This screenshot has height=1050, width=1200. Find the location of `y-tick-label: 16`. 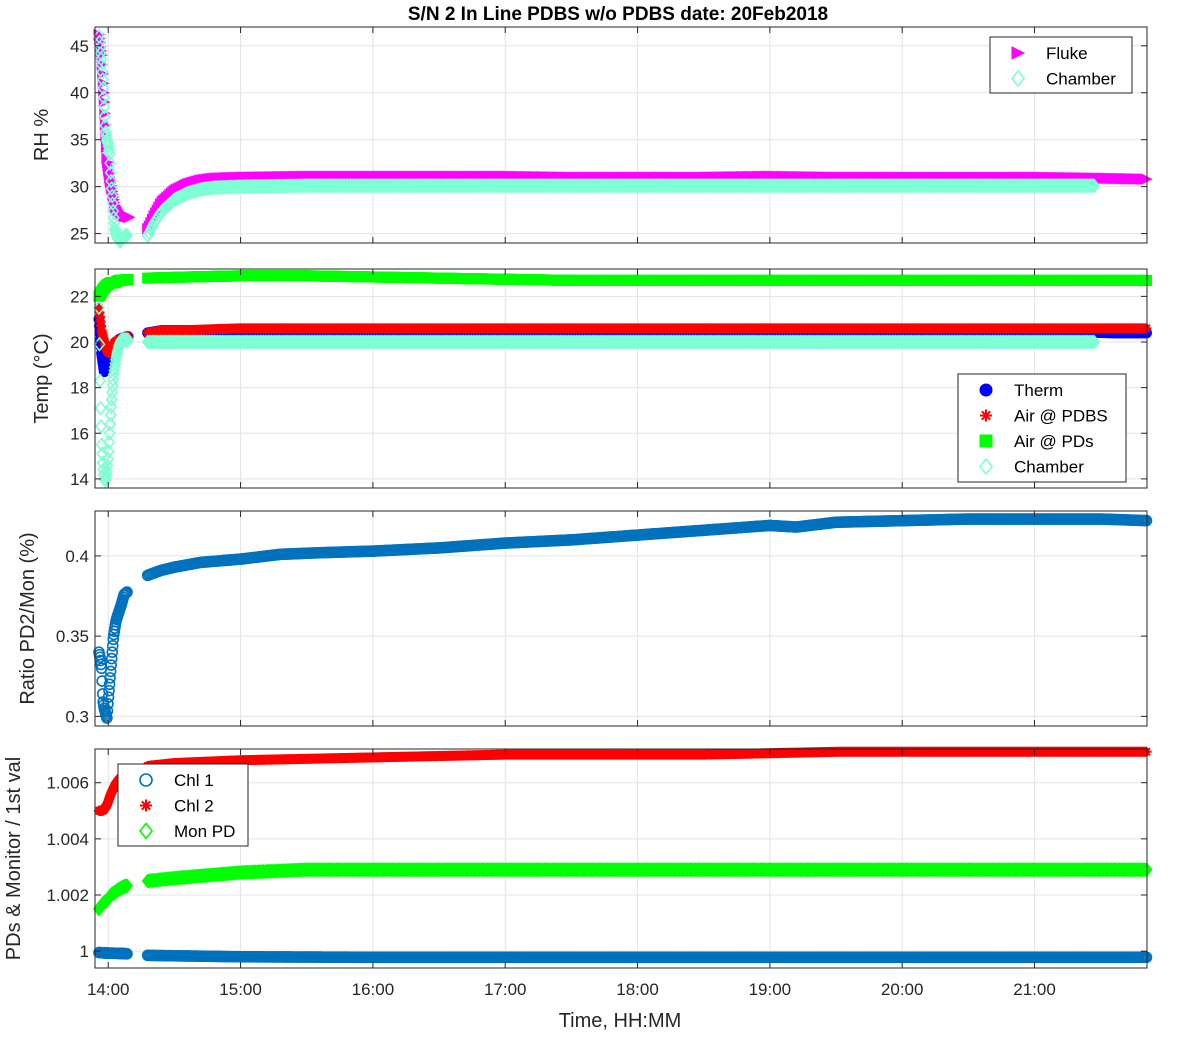

y-tick-label: 16 is located at coordinates (79, 433).